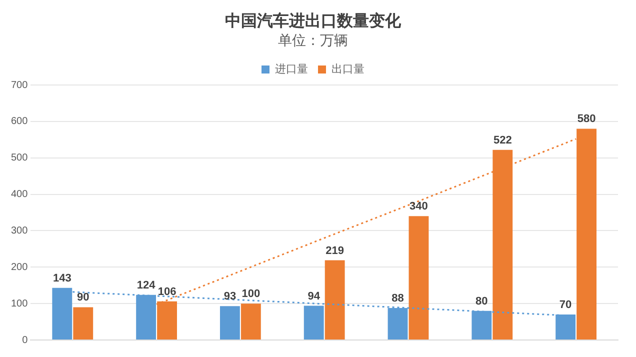  What do you see at coordinates (419, 206) in the screenshot?
I see `data-label: 340` at bounding box center [419, 206].